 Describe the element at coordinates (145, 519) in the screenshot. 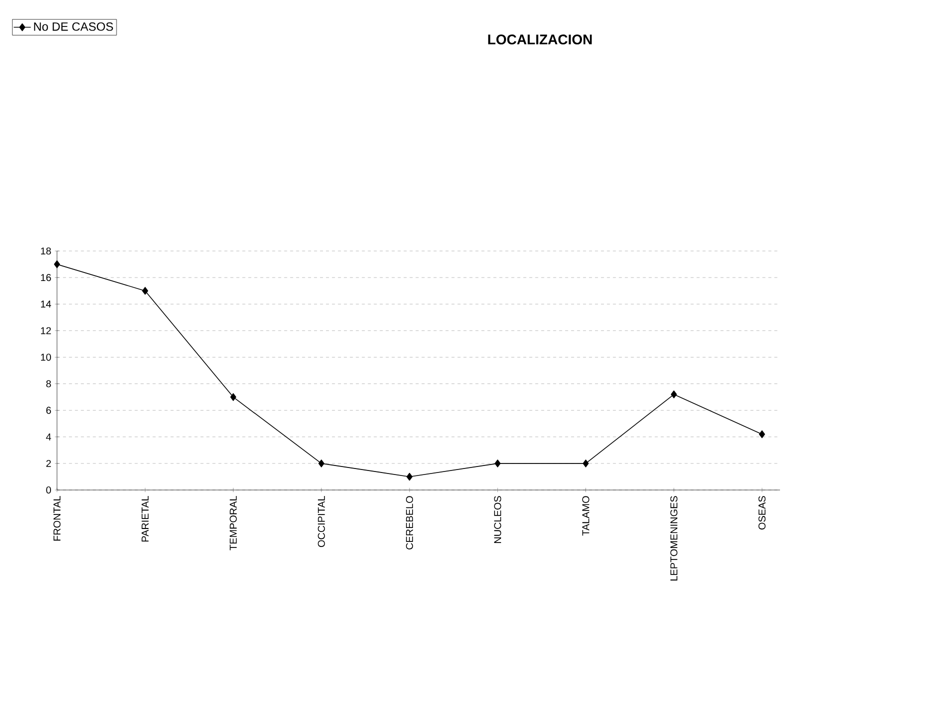

I see `x-tick-label: PARIETAL` at that location.